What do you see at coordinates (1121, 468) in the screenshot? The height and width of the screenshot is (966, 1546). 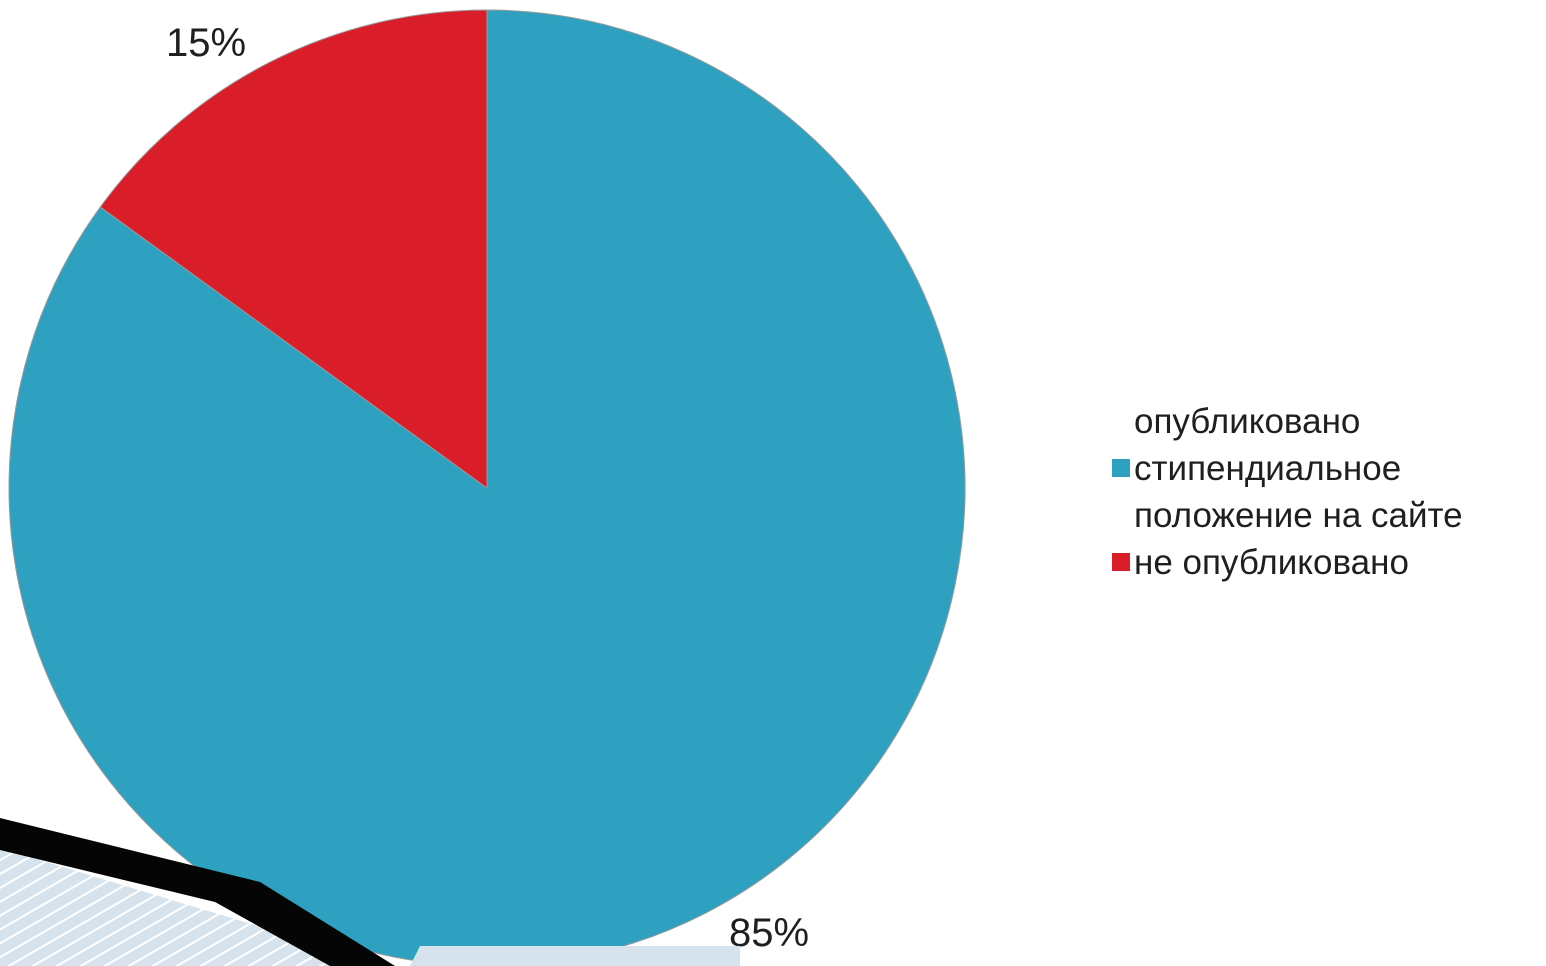 I see `legend-swatch-published` at bounding box center [1121, 468].